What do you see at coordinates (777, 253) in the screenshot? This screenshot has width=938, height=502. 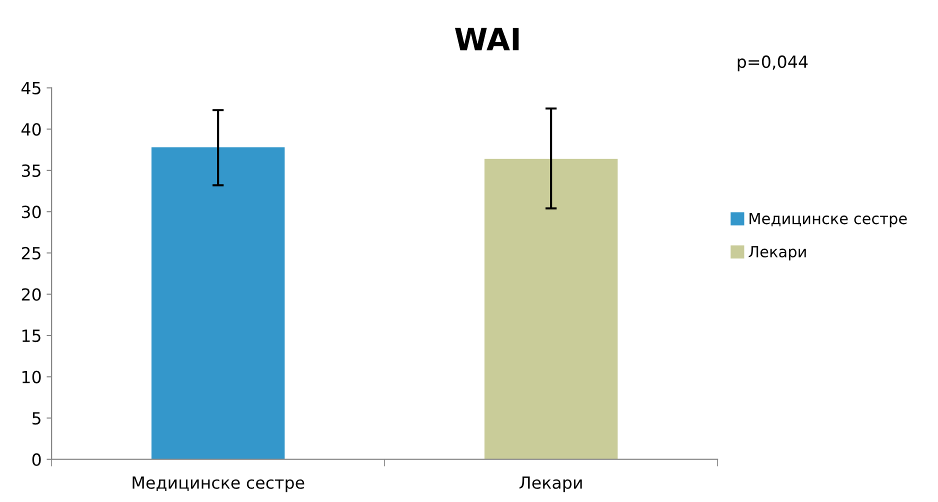 I see `legend-label: Лекари` at bounding box center [777, 253].